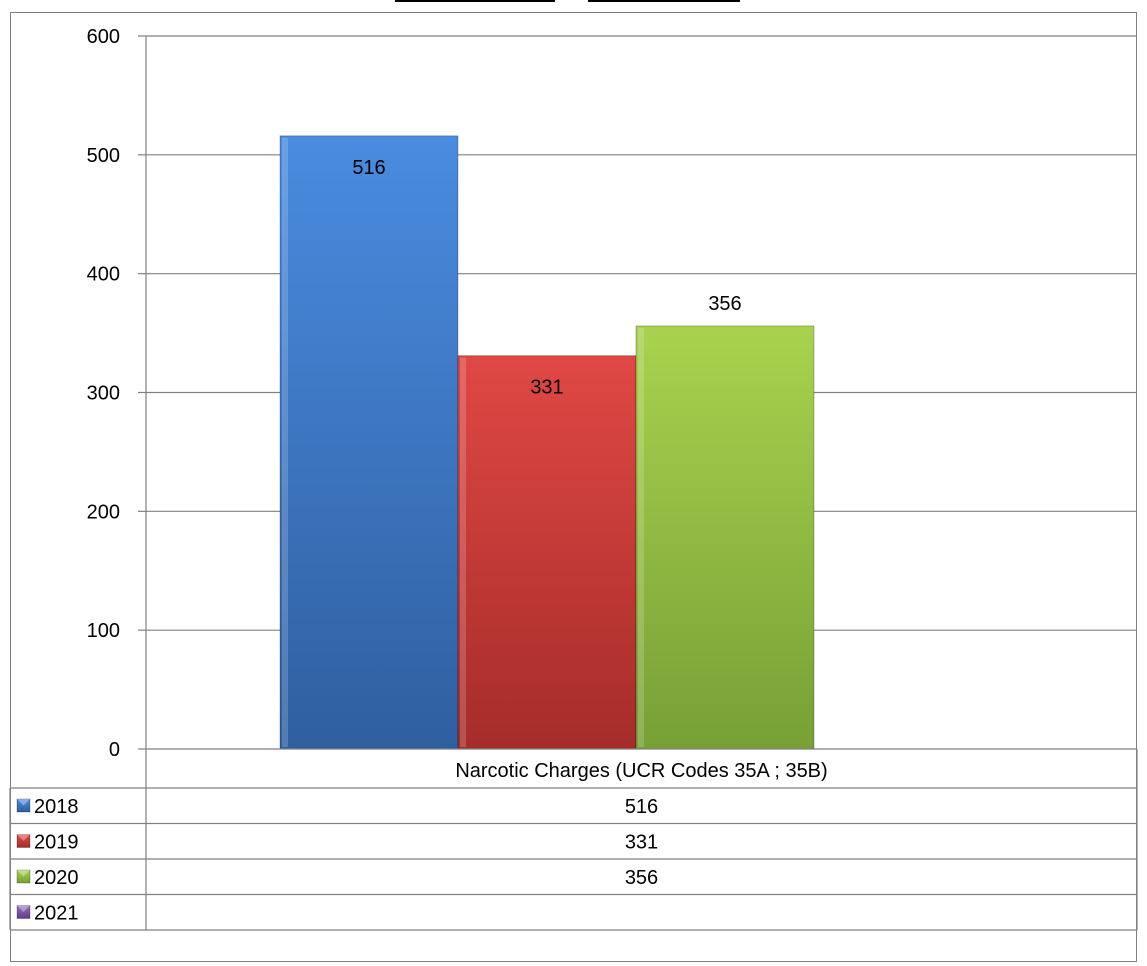 The height and width of the screenshot is (966, 1147). What do you see at coordinates (369, 442) in the screenshot?
I see `bar-2018` at bounding box center [369, 442].